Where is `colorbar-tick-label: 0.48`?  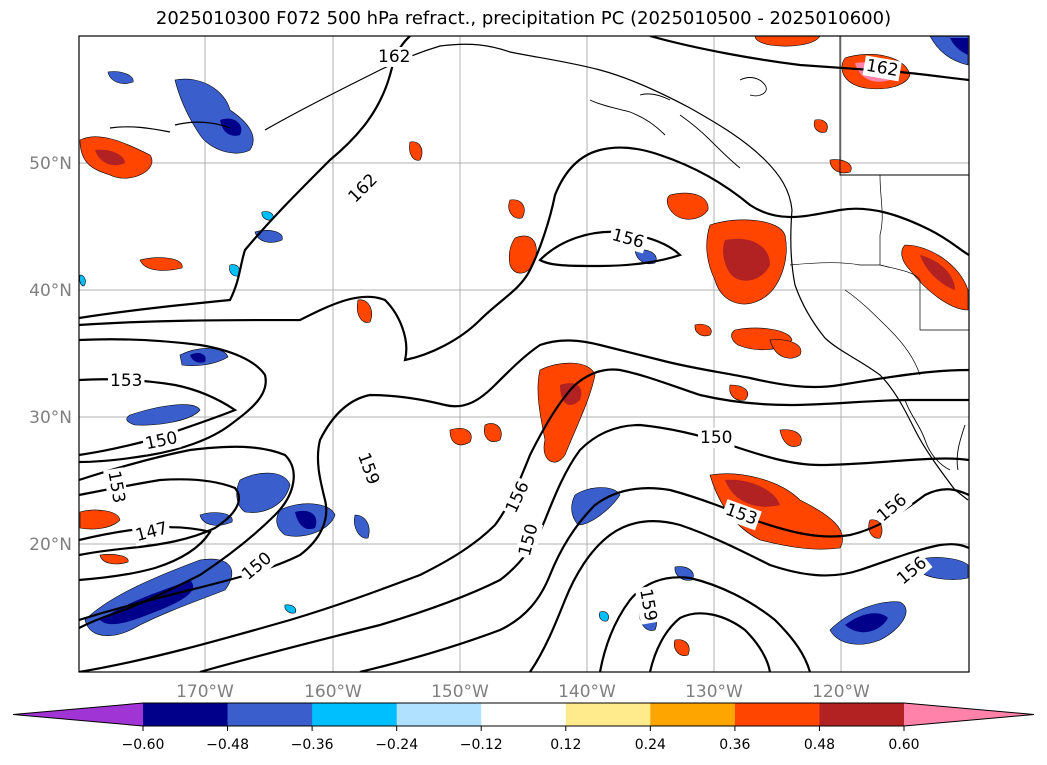
colorbar-tick-label: 0.48 is located at coordinates (819, 745).